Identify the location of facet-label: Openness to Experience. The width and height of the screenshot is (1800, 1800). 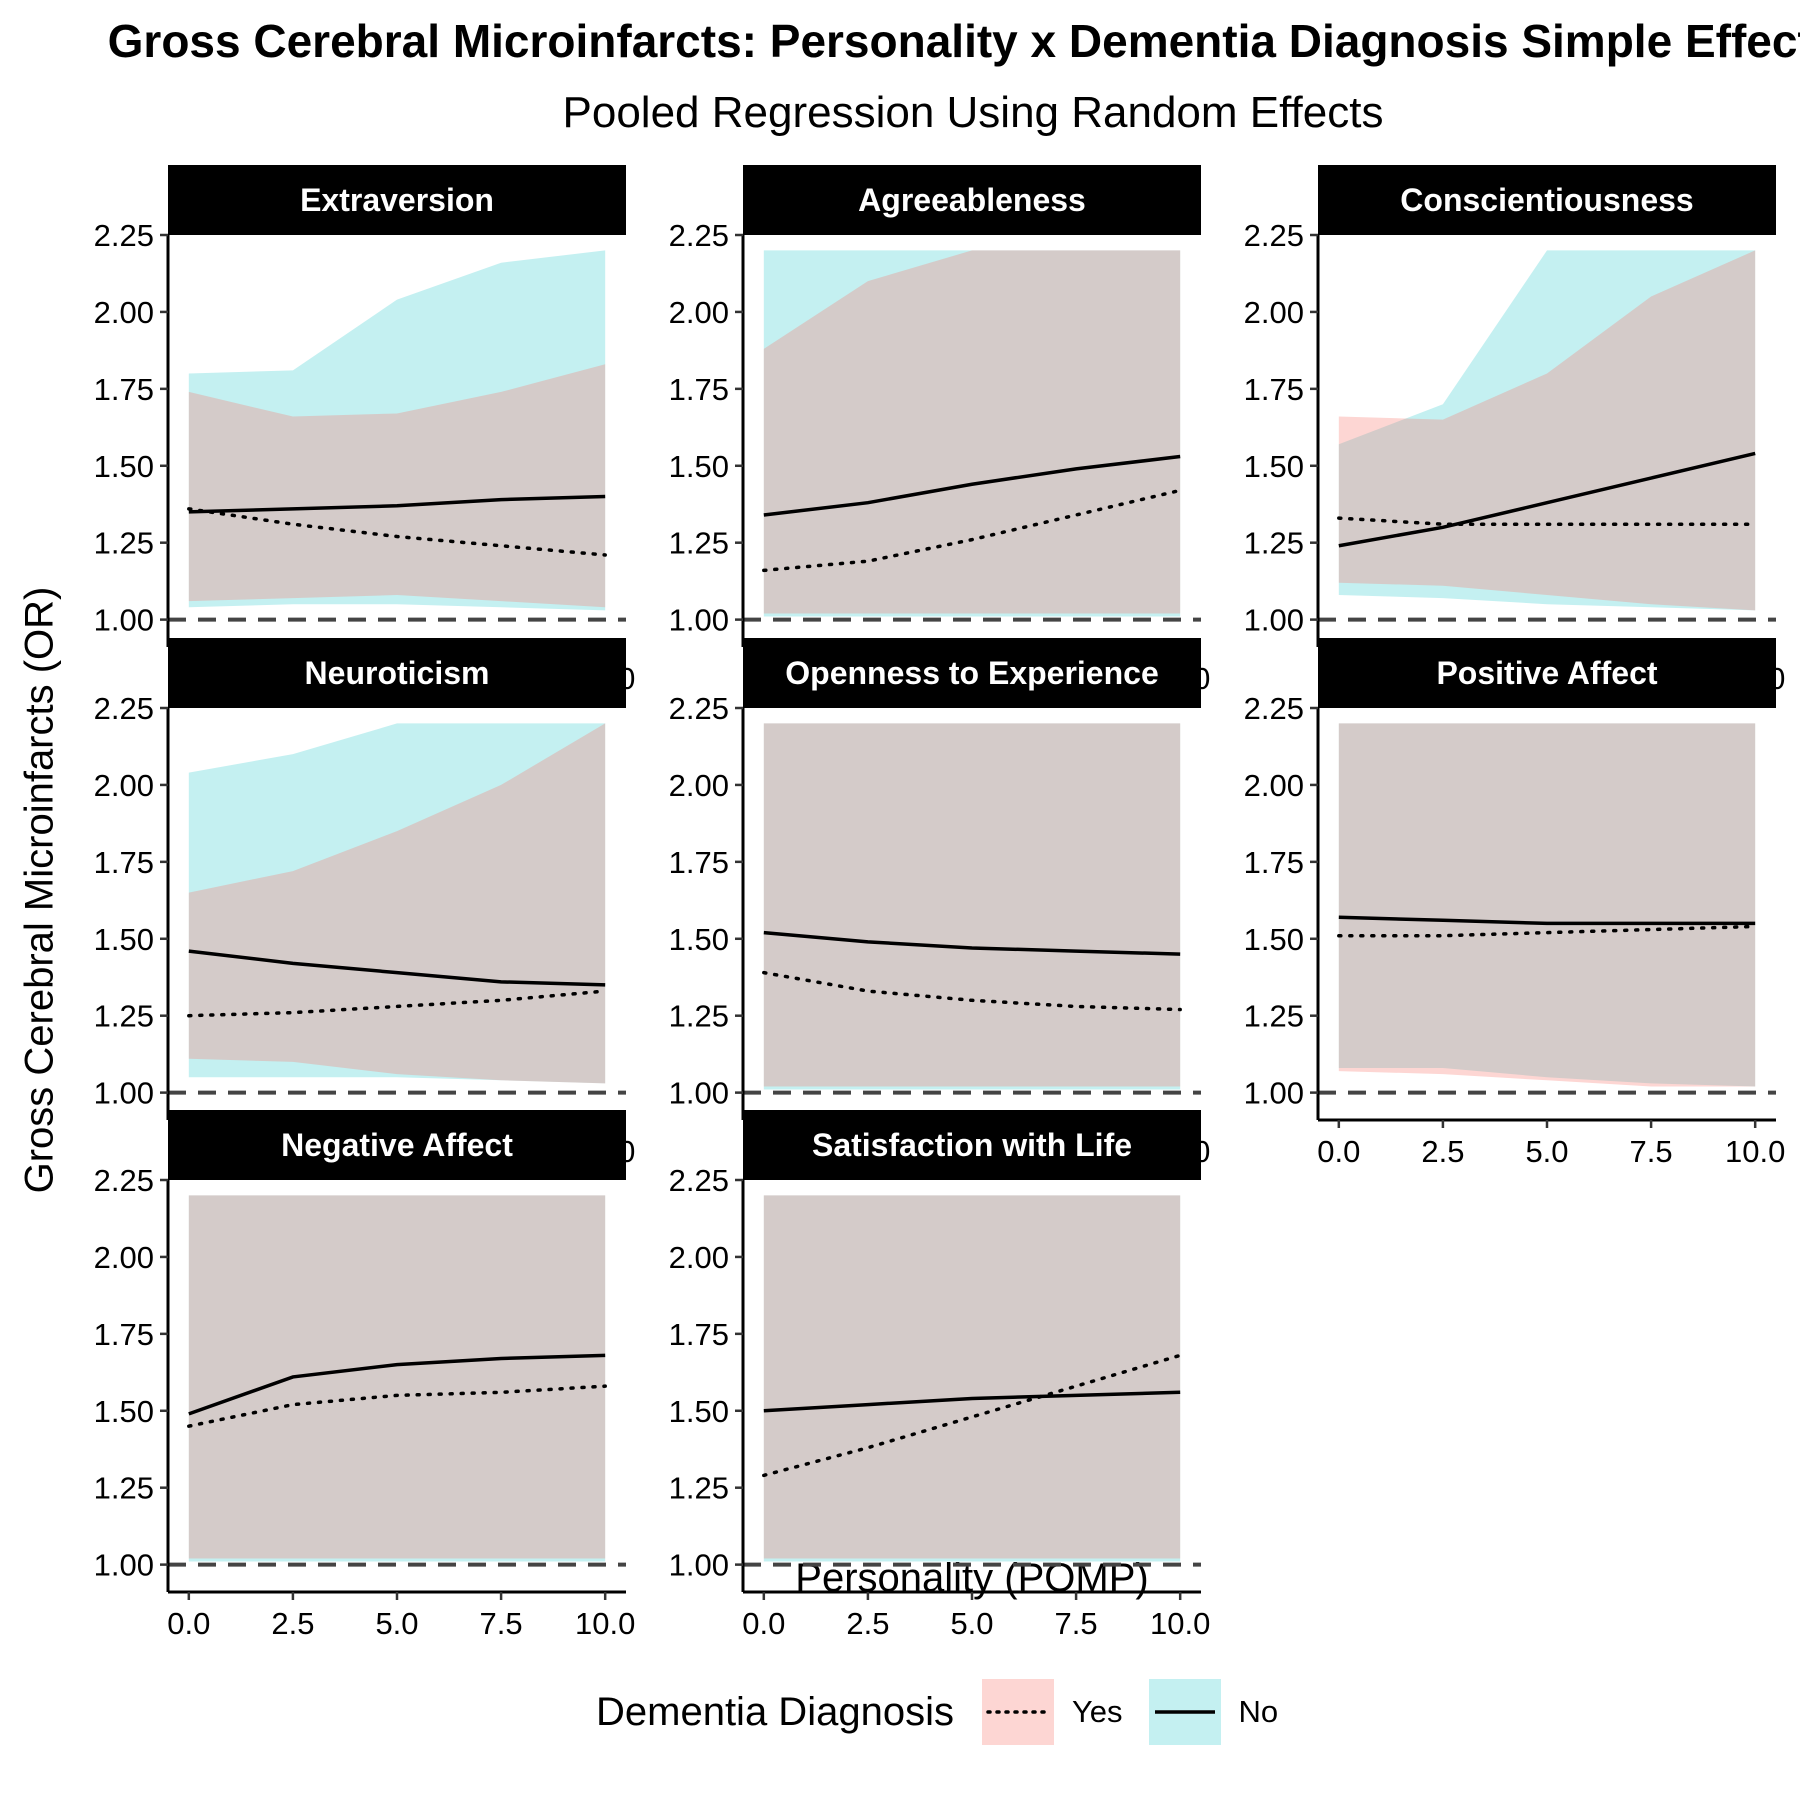
(971, 673).